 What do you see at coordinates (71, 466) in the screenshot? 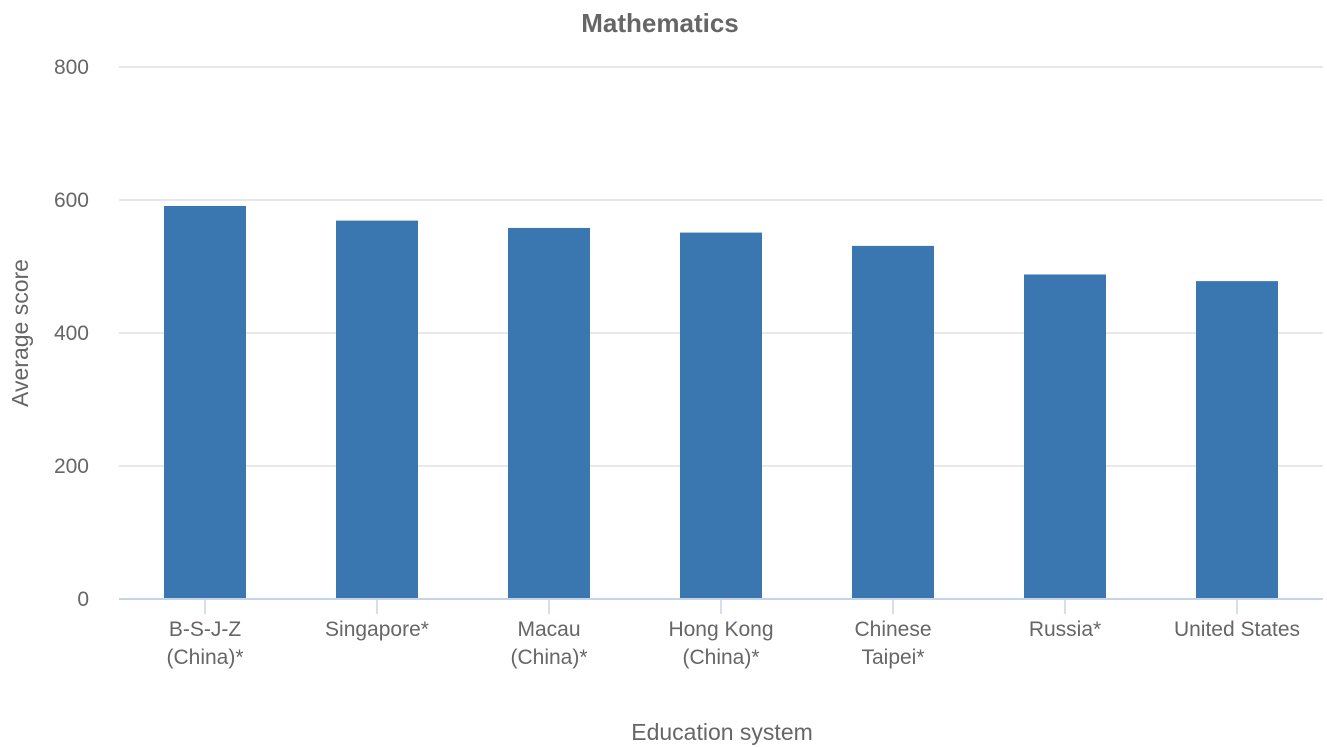
I see `y-tick-label: 200` at bounding box center [71, 466].